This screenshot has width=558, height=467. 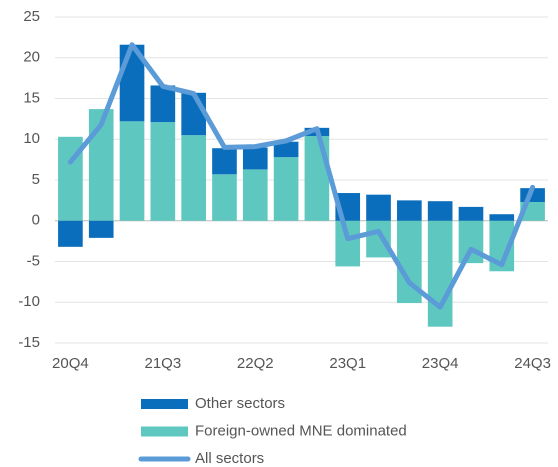 What do you see at coordinates (301, 430) in the screenshot?
I see `legend-label: Foreign-owned MNE dominated` at bounding box center [301, 430].